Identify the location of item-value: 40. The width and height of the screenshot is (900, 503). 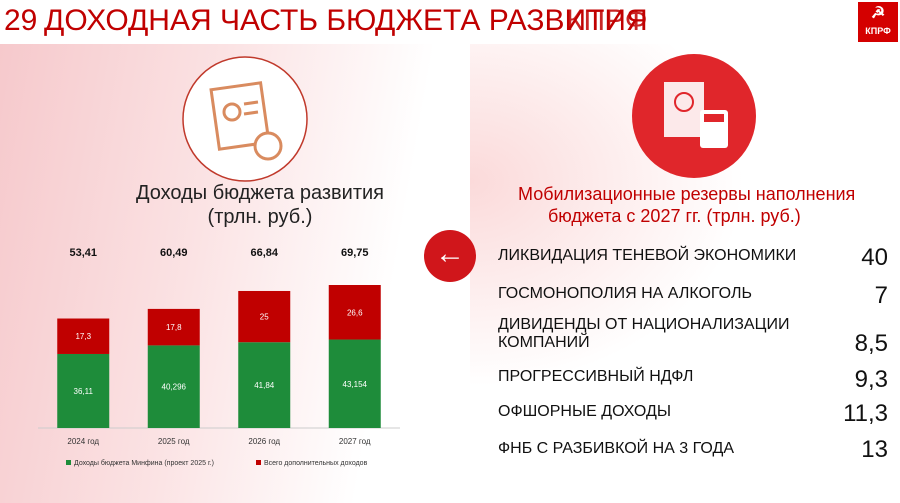
(874, 257).